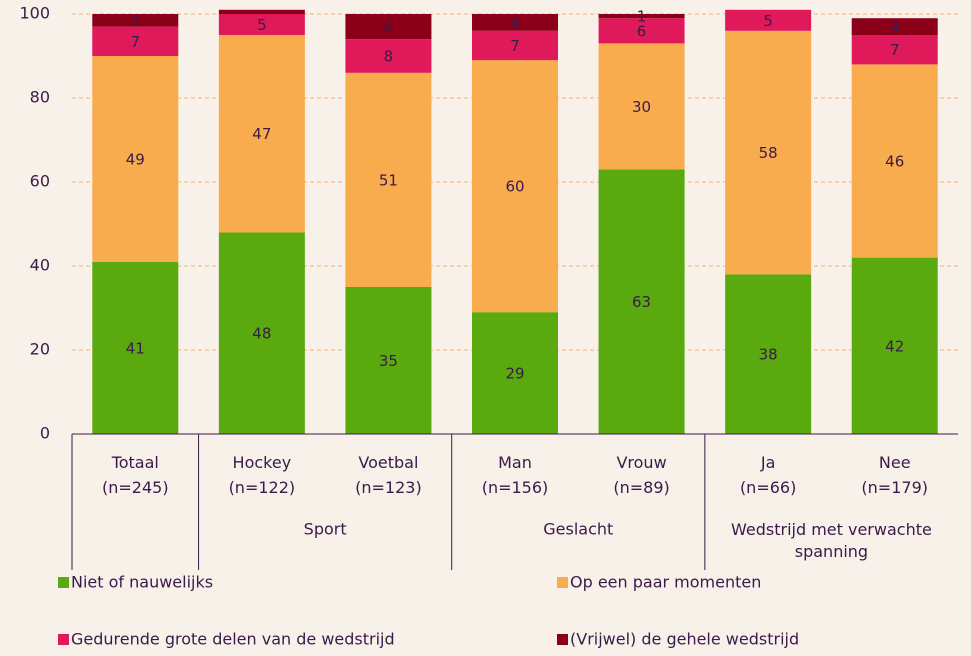 The height and width of the screenshot is (656, 971). I want to click on data-label: 63, so click(641, 302).